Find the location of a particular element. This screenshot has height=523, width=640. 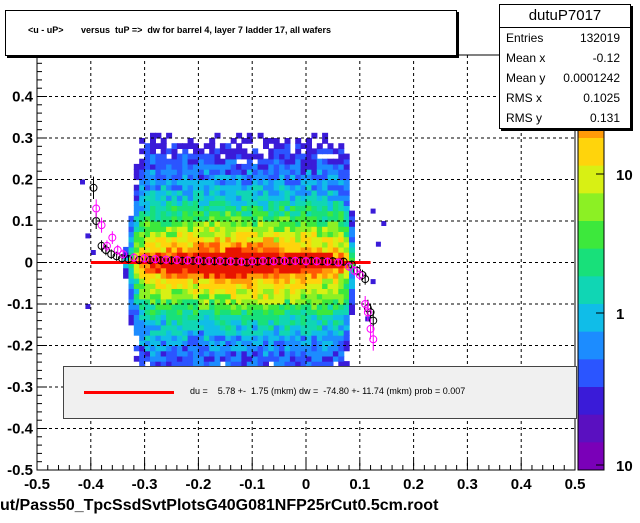

colorbar-segment is located at coordinates (591, 401).